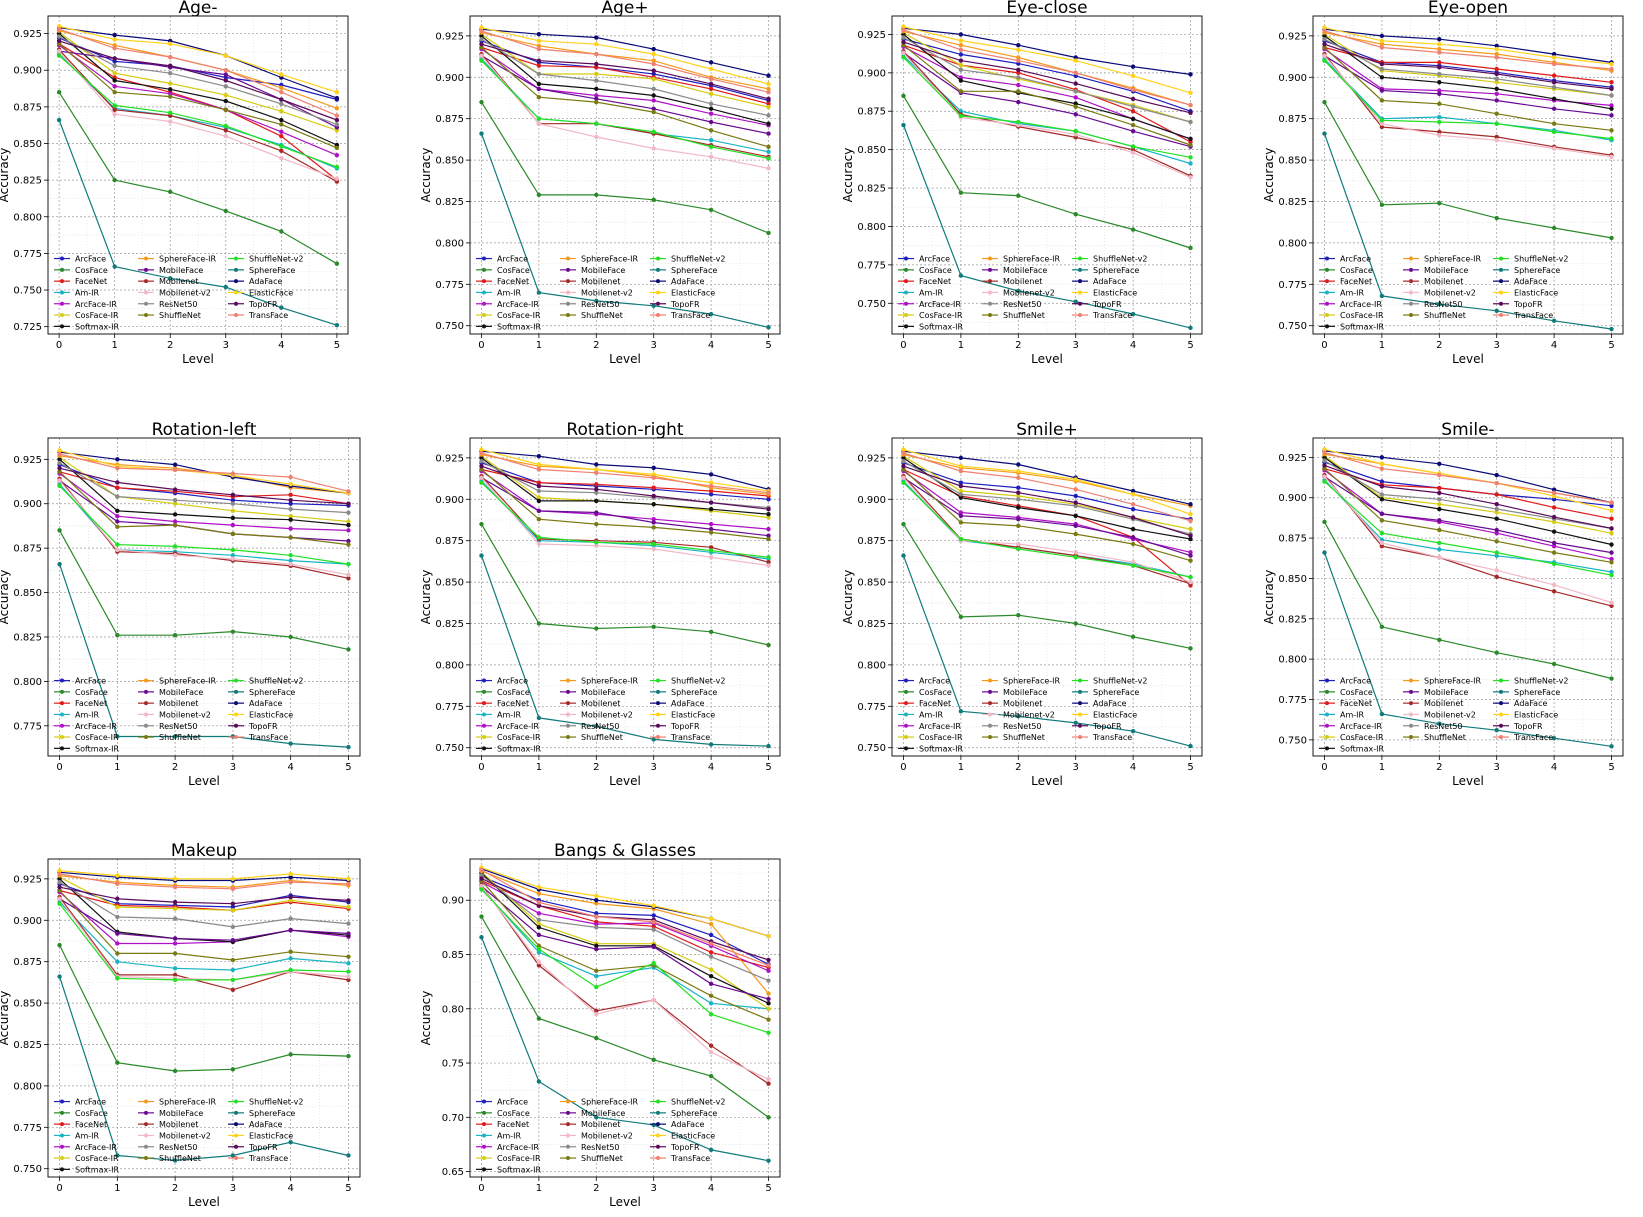 This screenshot has width=1643, height=1217. I want to click on legend-item-cosface: CosFace, so click(503, 692).